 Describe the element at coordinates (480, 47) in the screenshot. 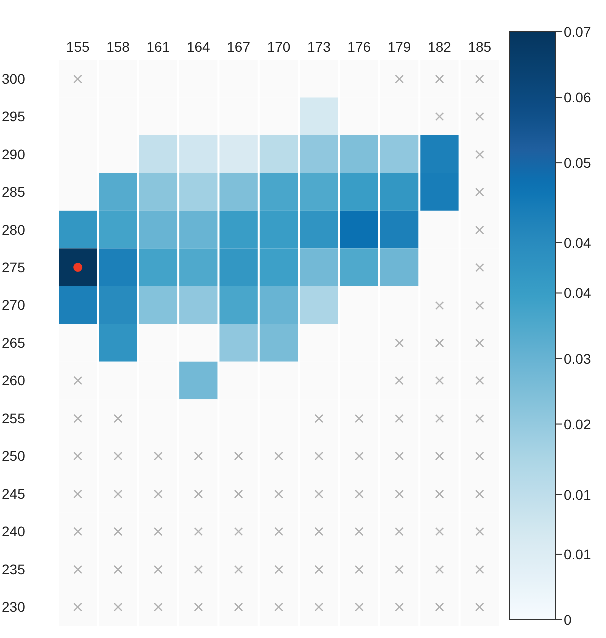

I see `x-tick-label: 185` at that location.